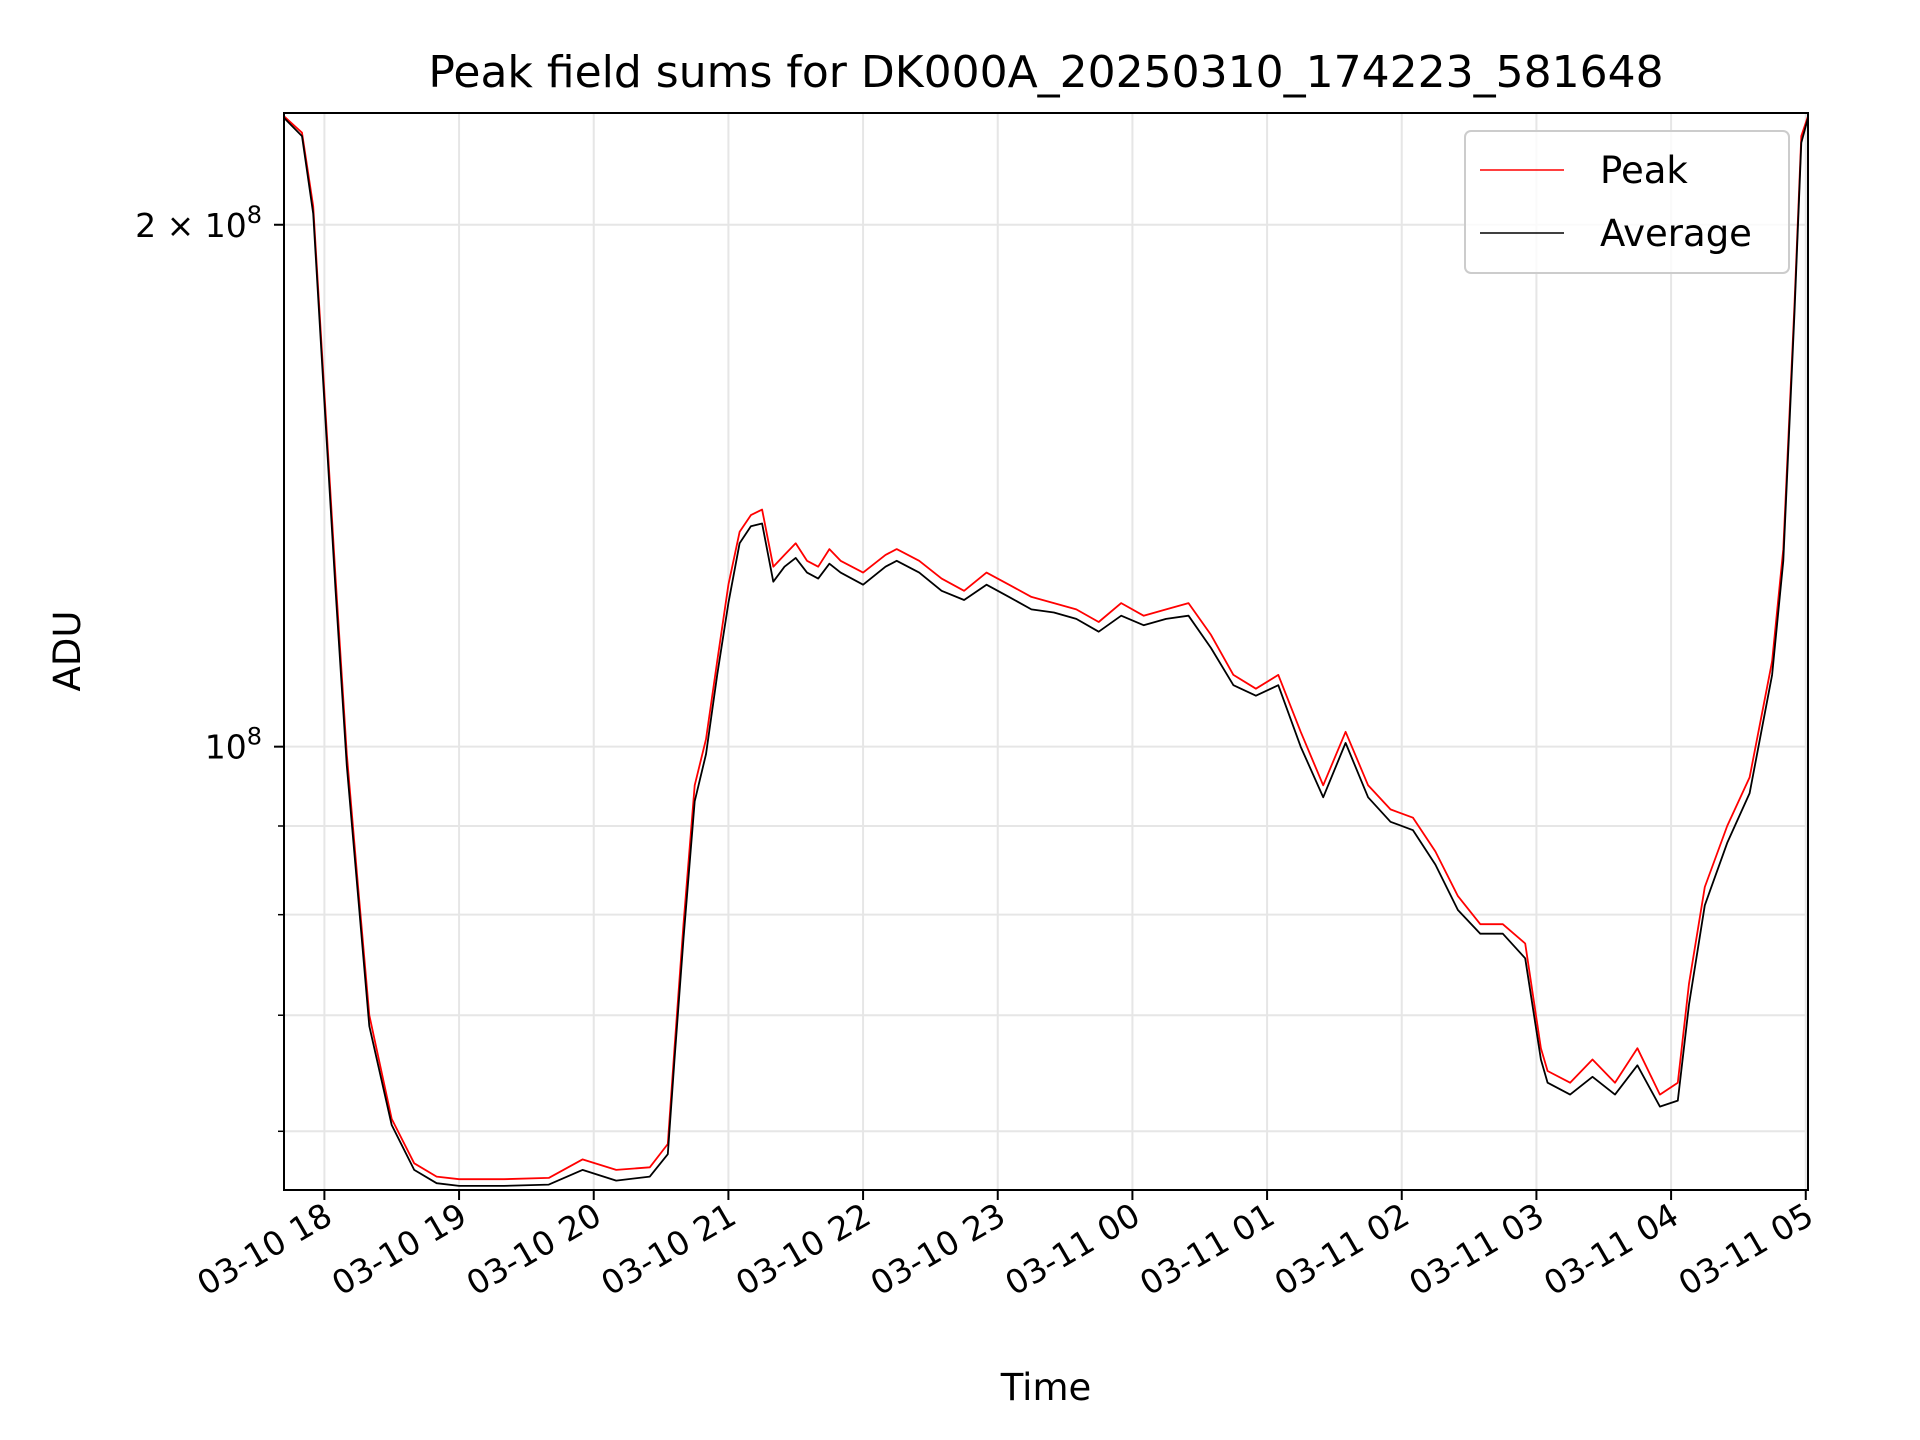  What do you see at coordinates (1644, 170) in the screenshot?
I see `legend-label-peak: Peak` at bounding box center [1644, 170].